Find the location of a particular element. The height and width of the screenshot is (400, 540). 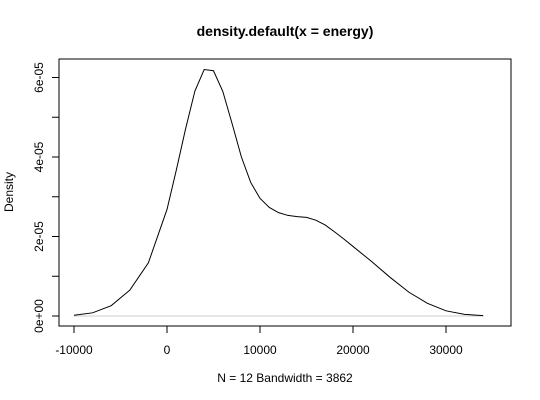

x-tick-label: 10000 is located at coordinates (260, 350).